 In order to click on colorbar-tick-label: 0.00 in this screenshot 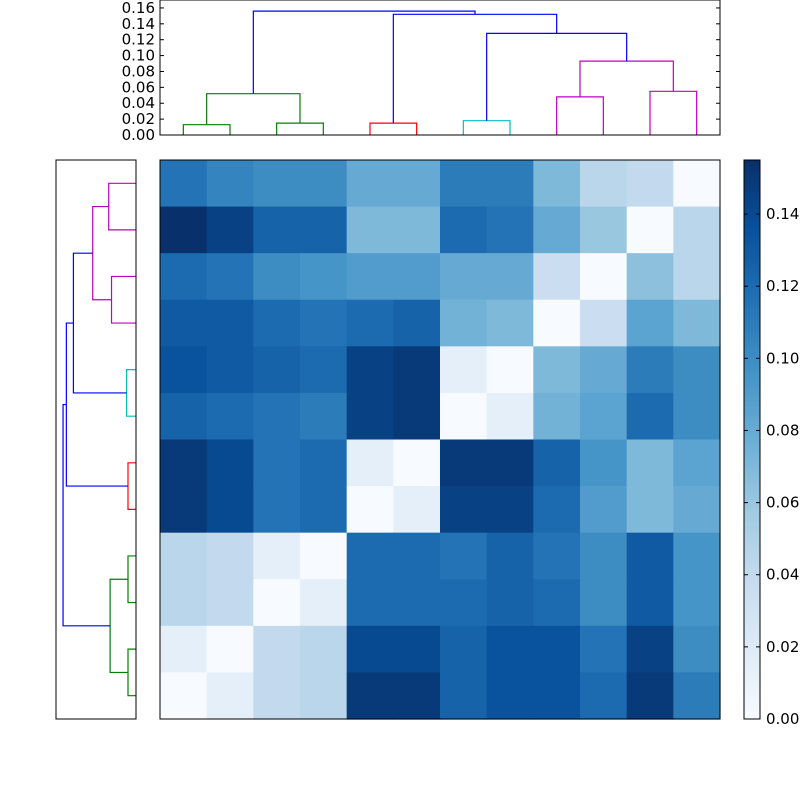, I will do `click(782, 719)`.